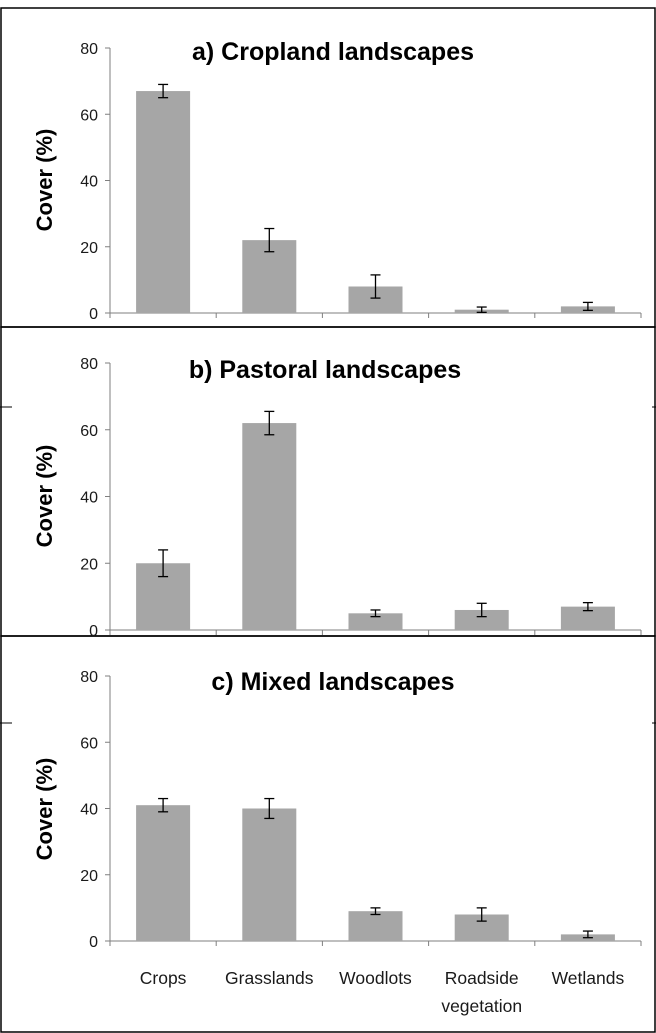  I want to click on panel-title: b) Pastoral landscapes, so click(325, 370).